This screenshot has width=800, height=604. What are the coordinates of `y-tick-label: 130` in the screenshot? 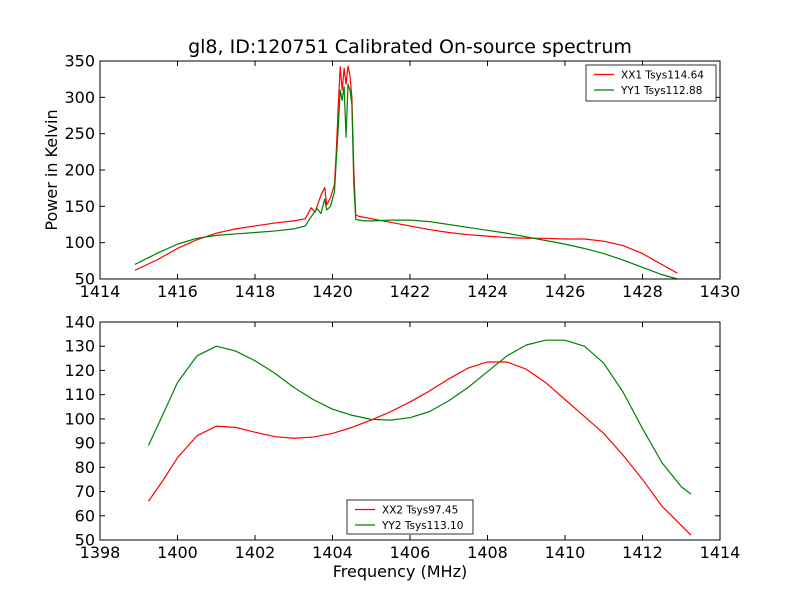 It's located at (79, 346).